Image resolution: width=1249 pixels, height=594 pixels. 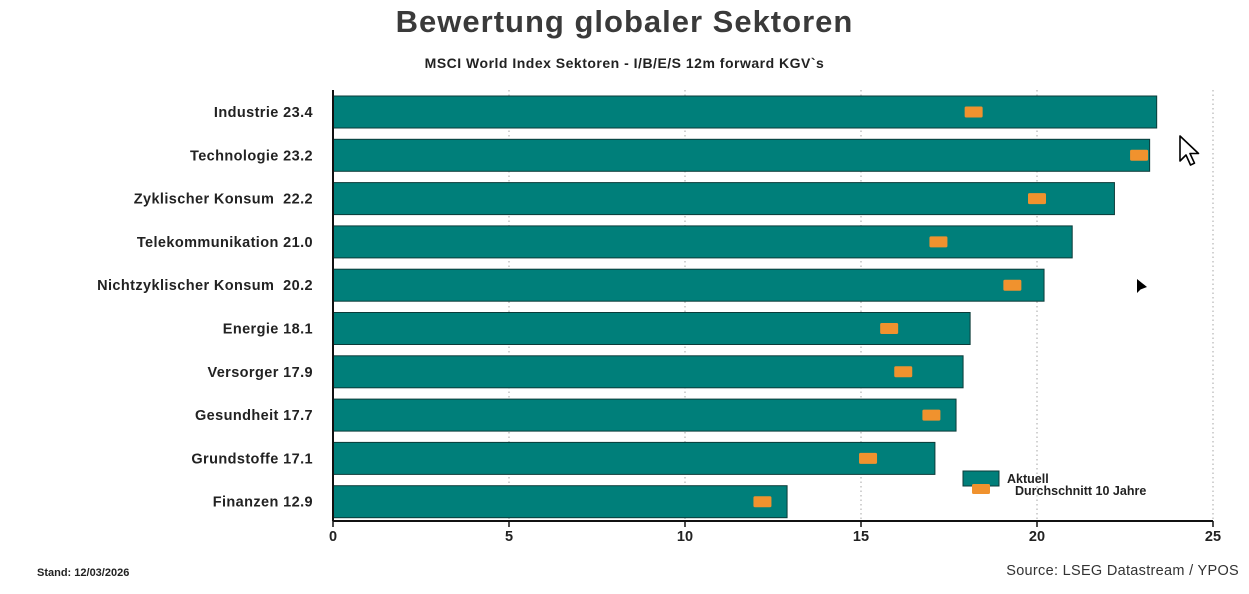 What do you see at coordinates (268, 330) in the screenshot?
I see `category-label: Energie 18.1` at bounding box center [268, 330].